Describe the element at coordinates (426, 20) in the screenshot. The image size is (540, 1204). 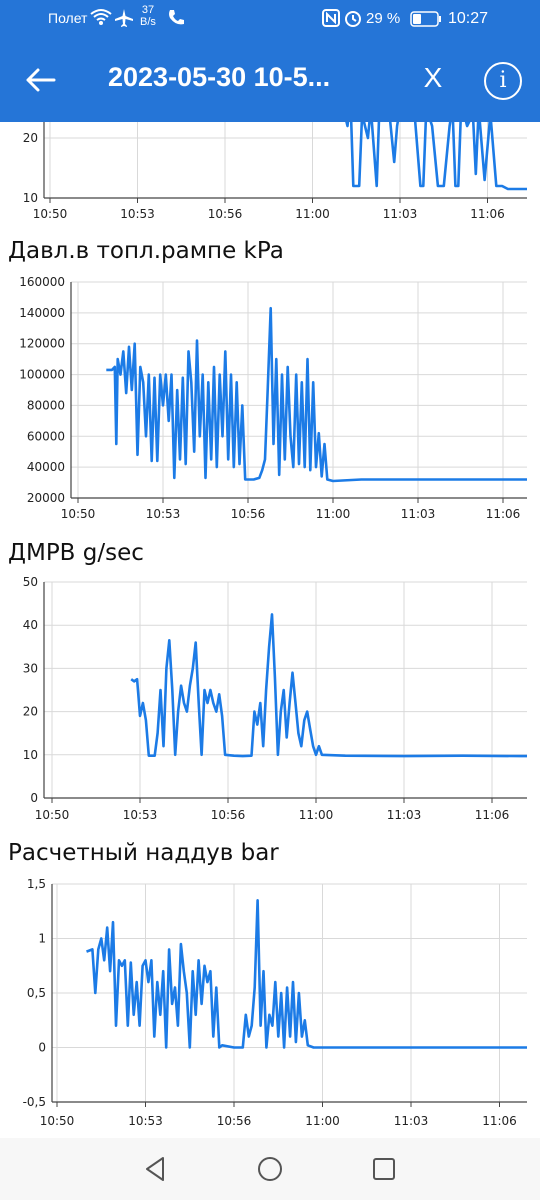
I see `battery-icon` at that location.